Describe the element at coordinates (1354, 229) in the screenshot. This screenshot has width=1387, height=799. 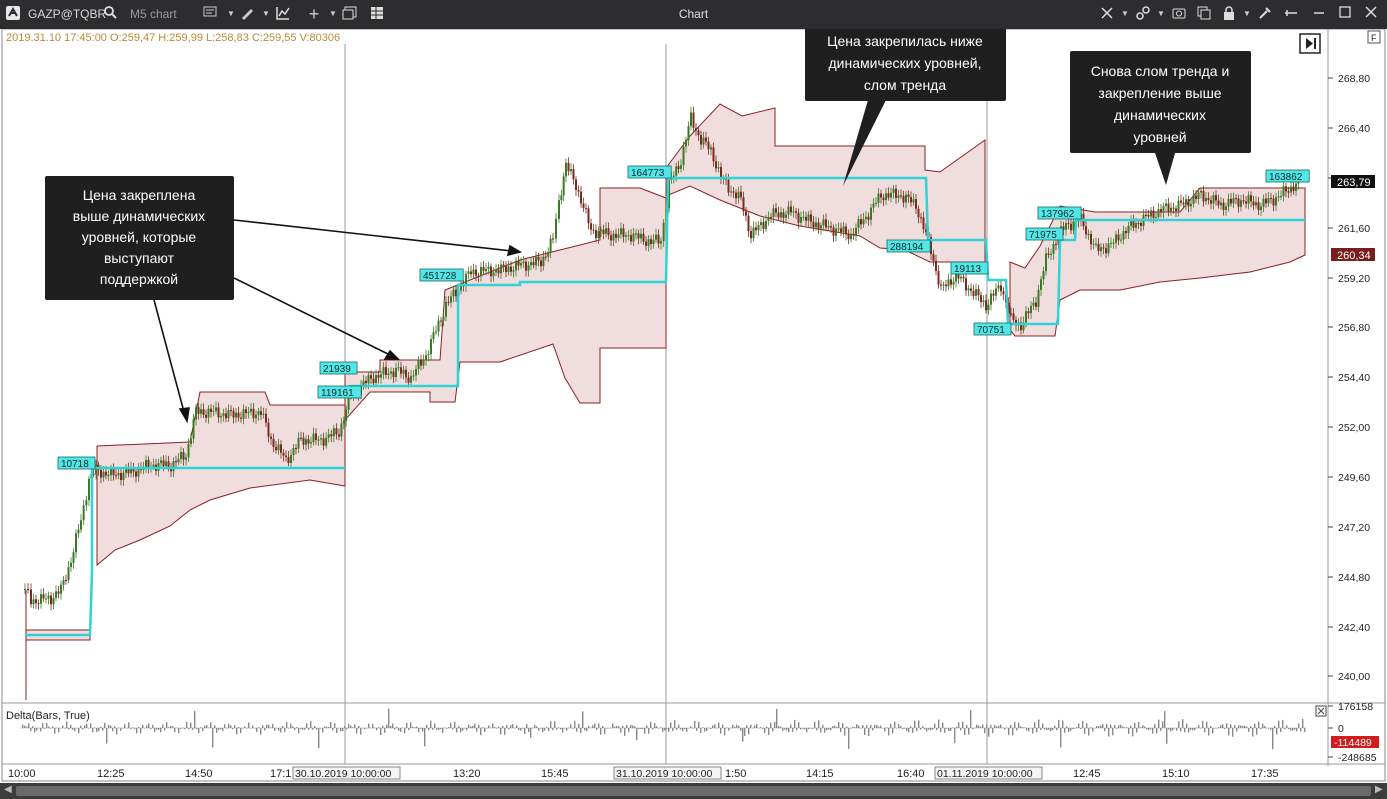
I see `price-tick-label: 261,60` at that location.